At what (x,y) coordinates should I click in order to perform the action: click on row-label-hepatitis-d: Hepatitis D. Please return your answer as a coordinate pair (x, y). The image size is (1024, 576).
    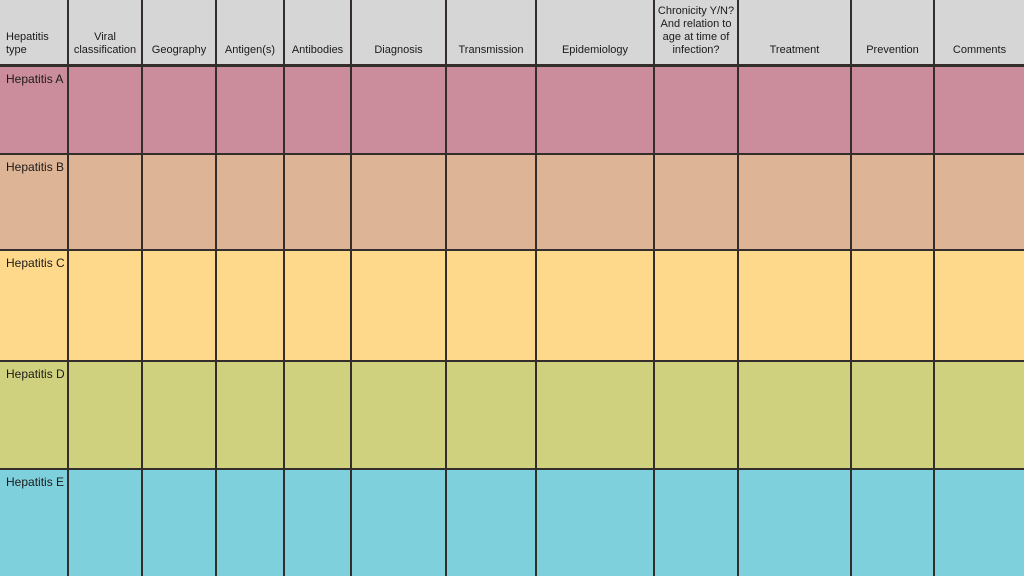
    Looking at the image, I should click on (34, 415).